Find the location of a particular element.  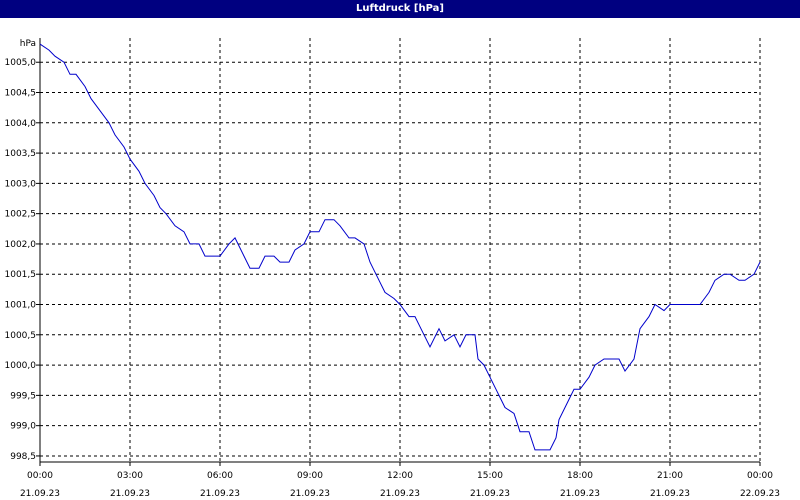

x-tick-time: 03:00 is located at coordinates (130, 476).